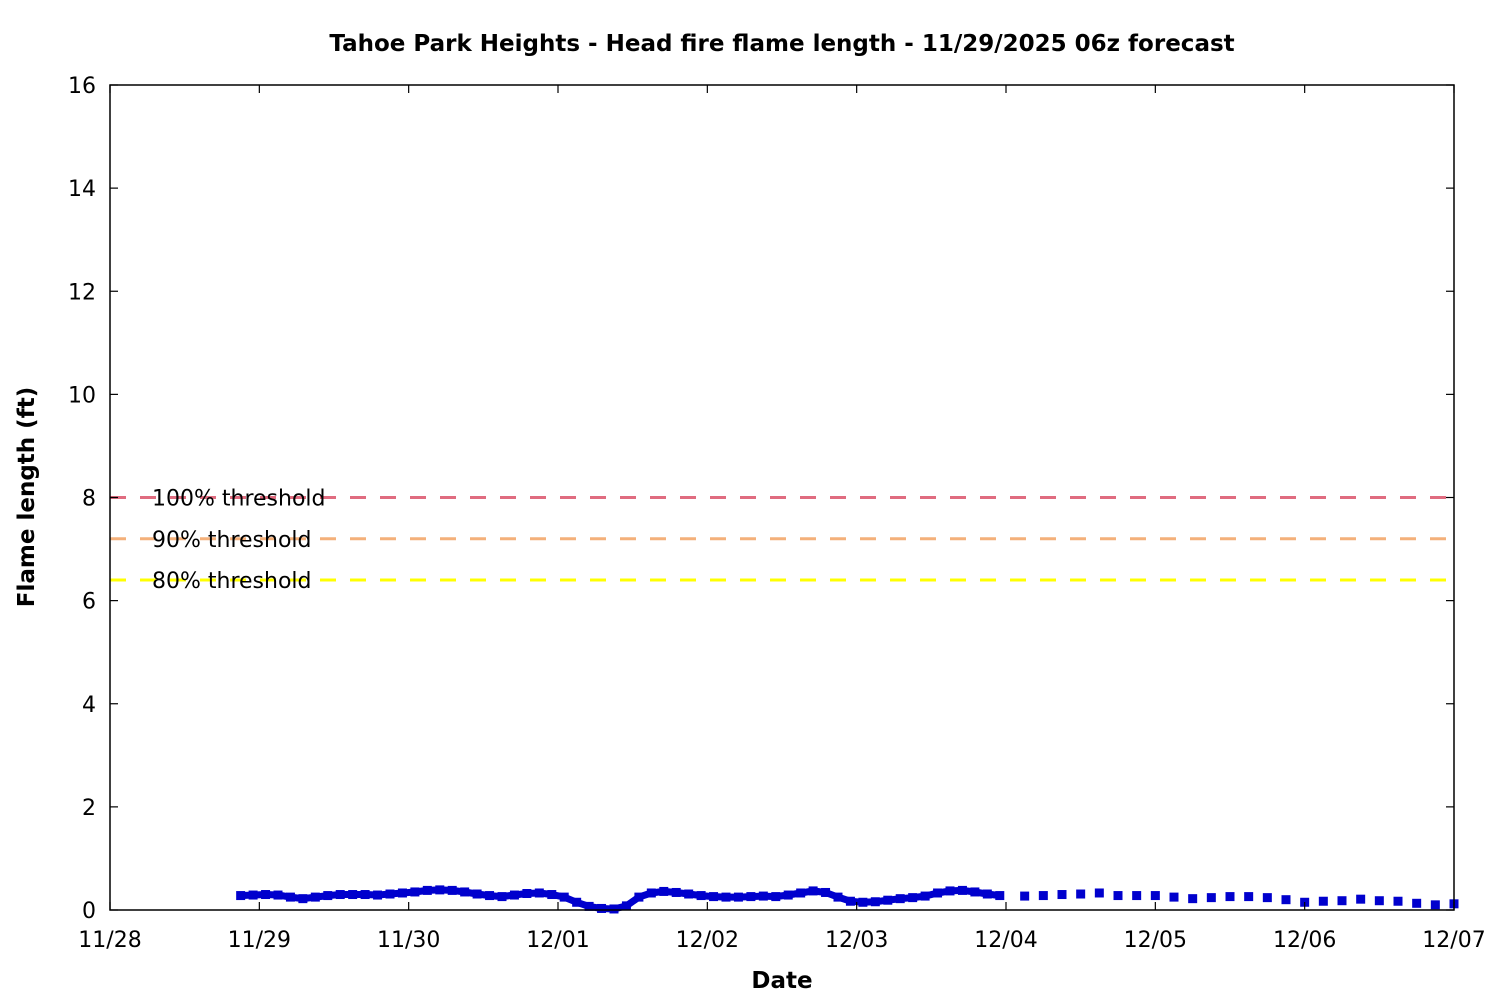 The image size is (1500, 1005). Describe the element at coordinates (1155, 940) in the screenshot. I see `x-tick-label: 12/05` at that location.